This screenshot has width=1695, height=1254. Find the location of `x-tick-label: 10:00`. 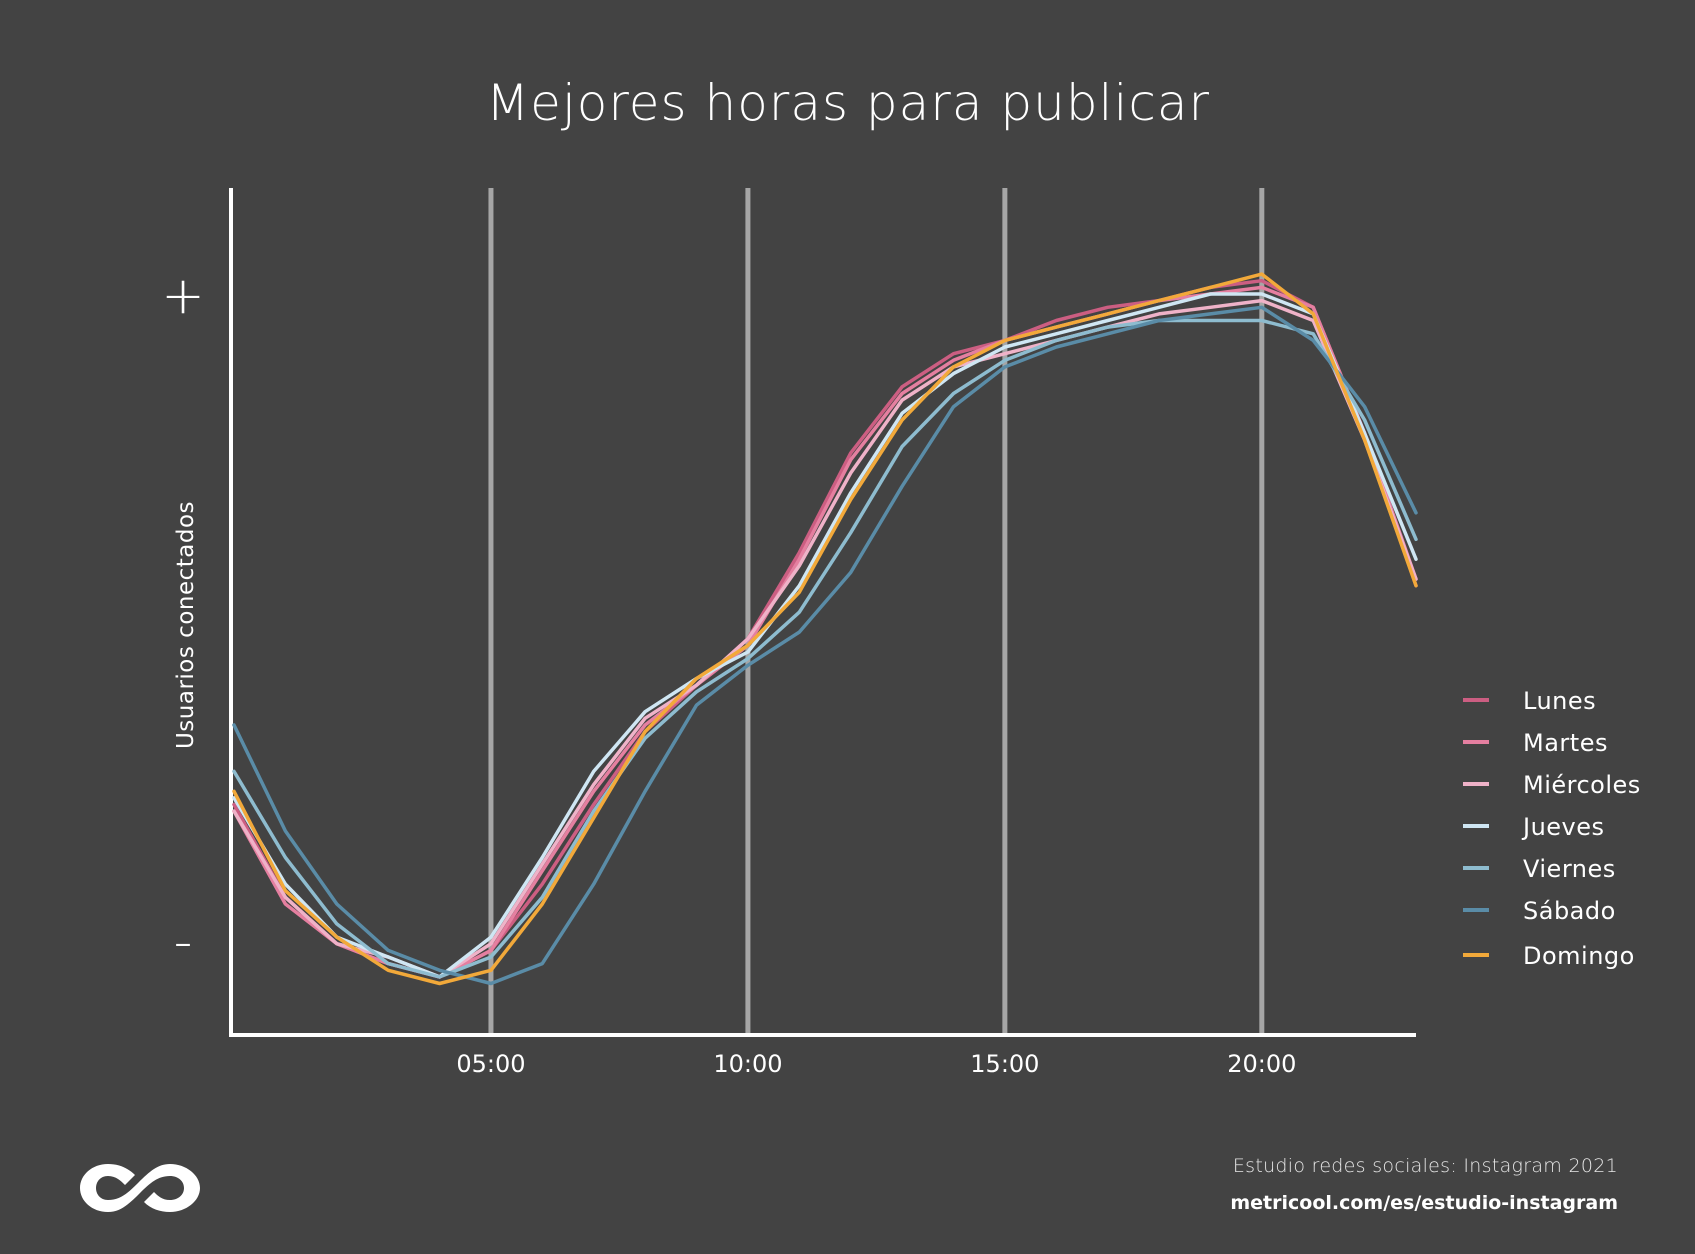

x-tick-label: 10:00 is located at coordinates (747, 1064).